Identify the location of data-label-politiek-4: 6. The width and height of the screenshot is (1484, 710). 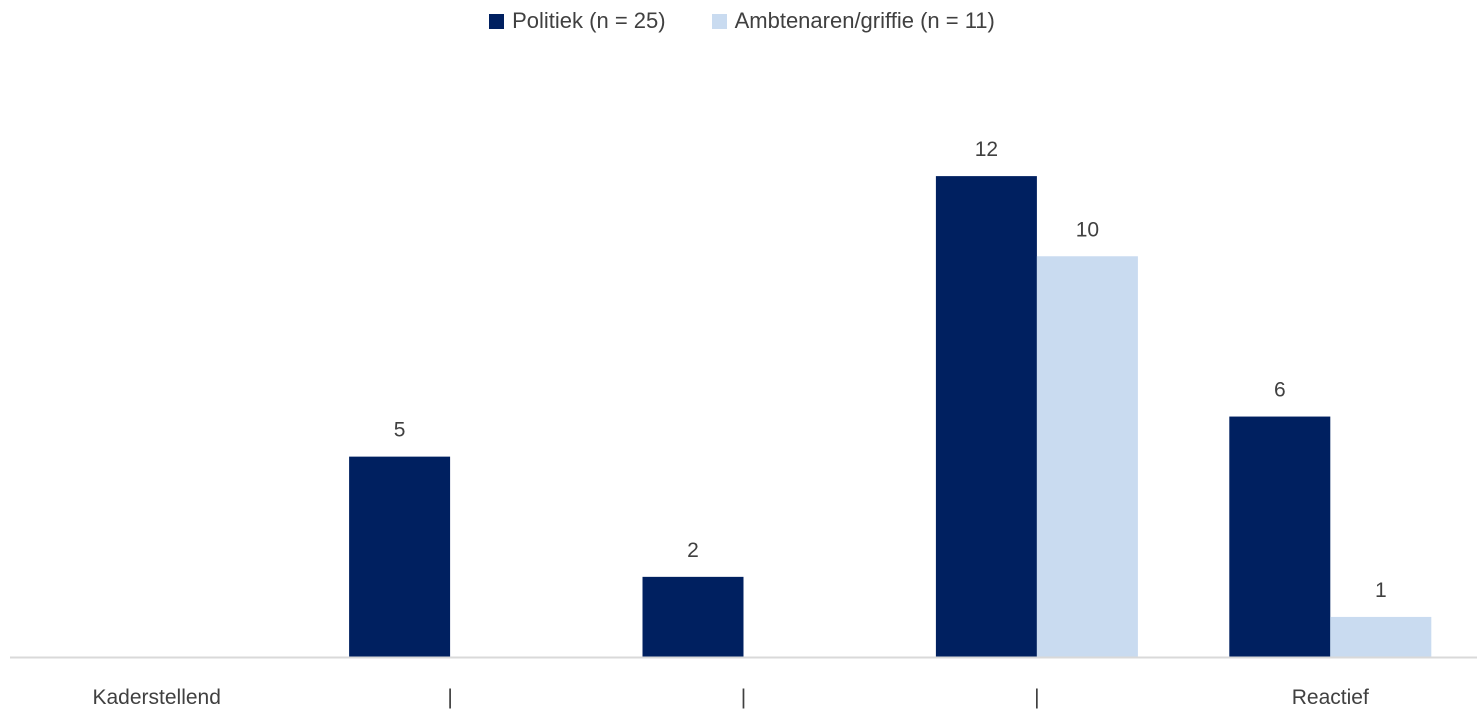
(1280, 390).